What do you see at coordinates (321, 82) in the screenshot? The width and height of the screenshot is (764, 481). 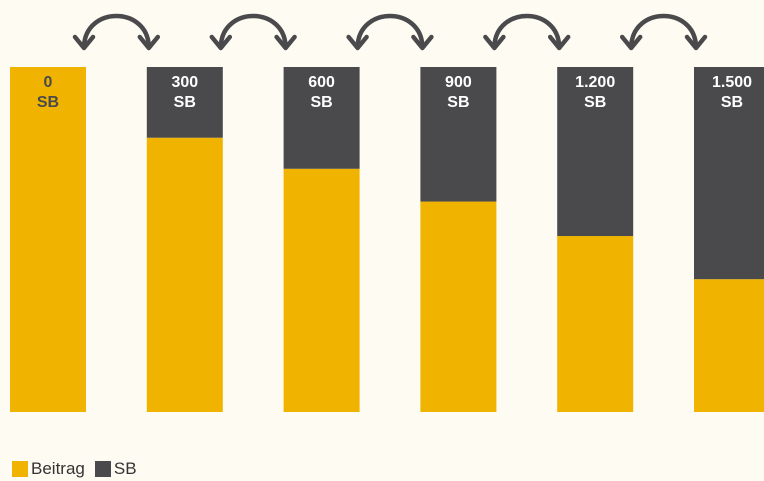 I see `bar-value-label-2: 600` at bounding box center [321, 82].